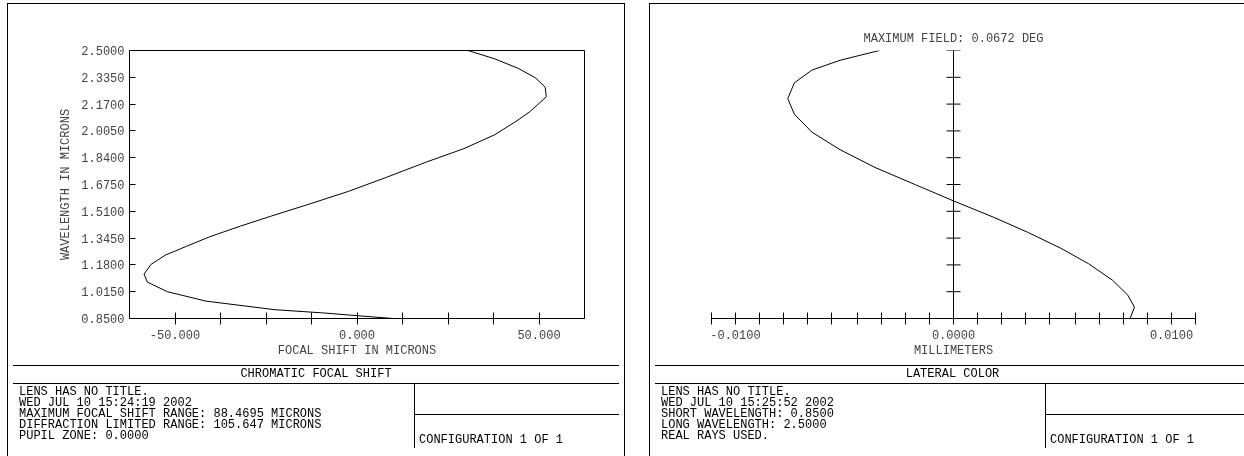 This screenshot has width=1244, height=456. What do you see at coordinates (103, 320) in the screenshot?
I see `y-tick-label: 0.8500` at bounding box center [103, 320].